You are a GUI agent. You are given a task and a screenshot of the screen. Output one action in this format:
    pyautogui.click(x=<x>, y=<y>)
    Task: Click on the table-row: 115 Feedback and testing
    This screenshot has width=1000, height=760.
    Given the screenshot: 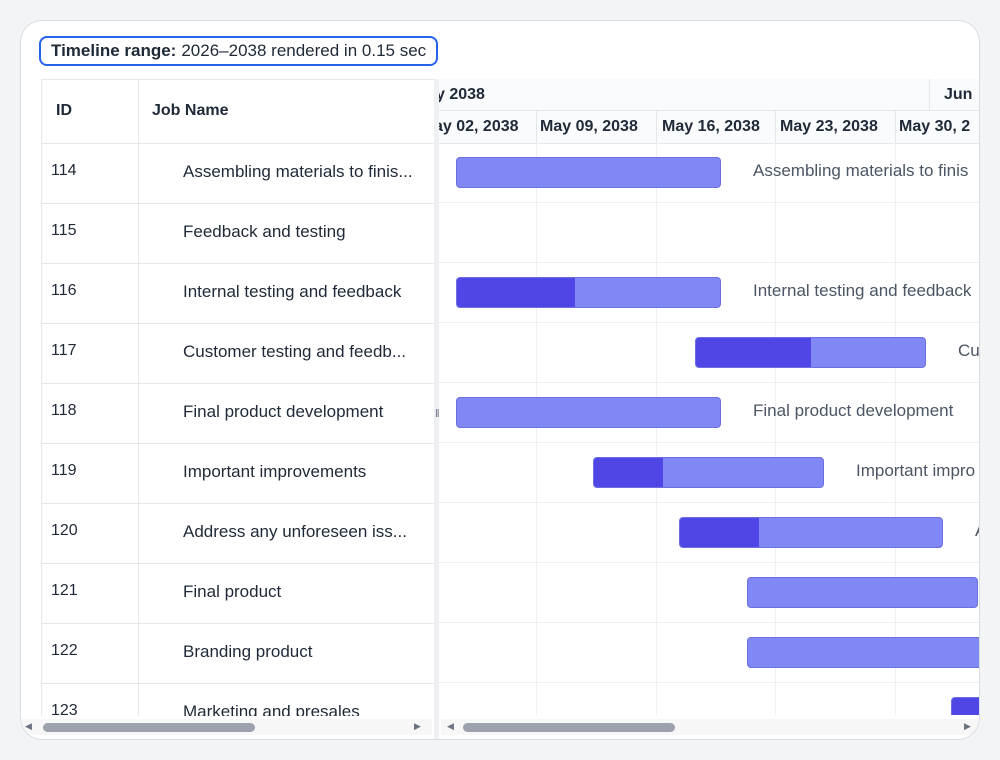 What is the action you would take?
    pyautogui.click(x=239, y=234)
    